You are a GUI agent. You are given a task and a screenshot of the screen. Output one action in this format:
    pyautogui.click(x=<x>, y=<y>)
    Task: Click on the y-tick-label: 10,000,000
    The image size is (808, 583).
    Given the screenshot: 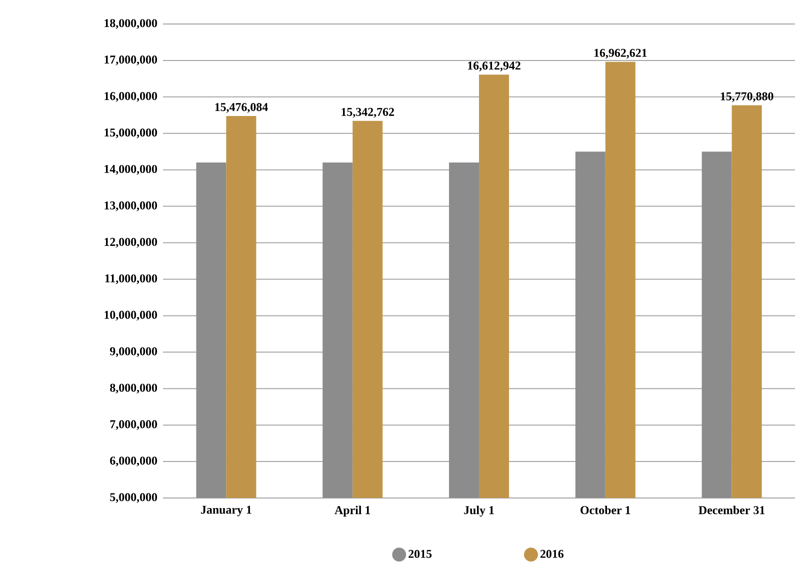 What is the action you would take?
    pyautogui.click(x=131, y=315)
    